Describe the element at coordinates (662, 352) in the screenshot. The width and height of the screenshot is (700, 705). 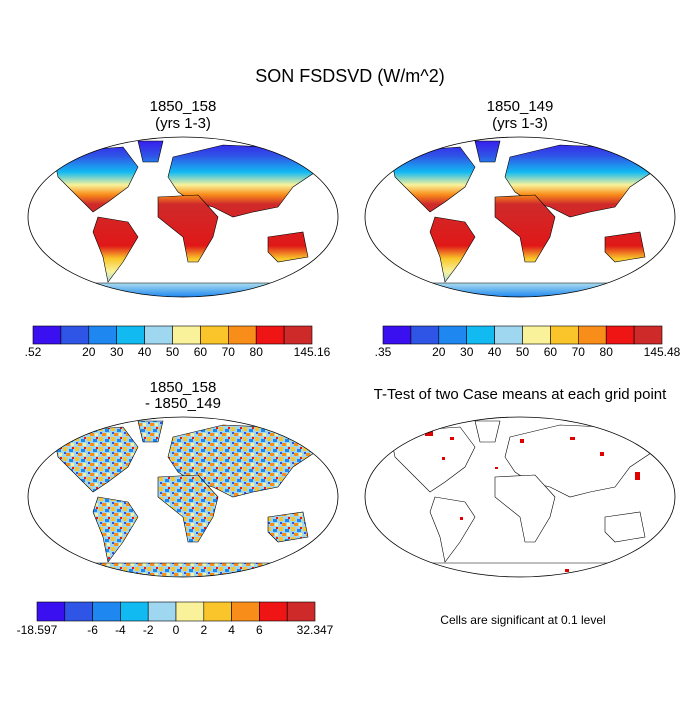
I see `colorbar-label: 145.48` at that location.